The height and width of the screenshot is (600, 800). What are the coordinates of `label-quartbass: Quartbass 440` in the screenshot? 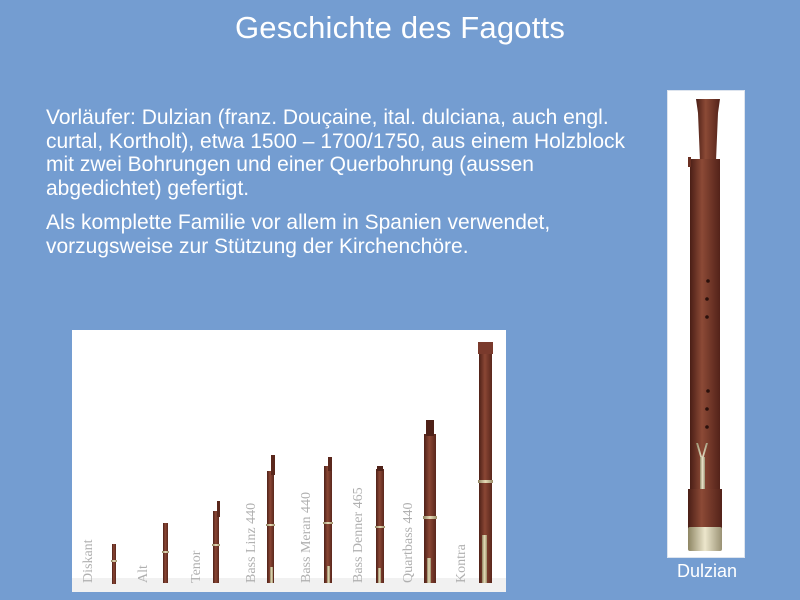 It's located at (408, 543).